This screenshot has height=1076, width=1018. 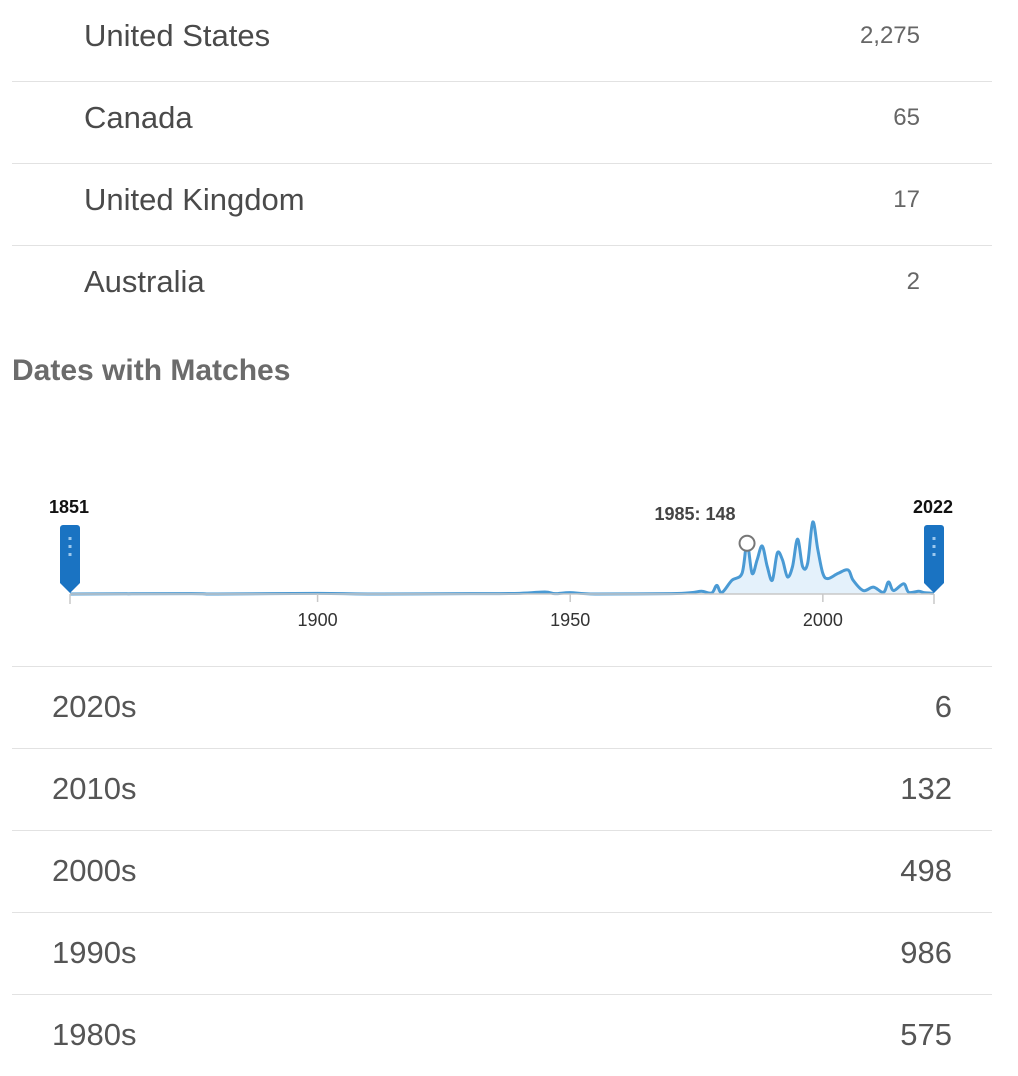 I want to click on dates-section-title: Dates with Matches, so click(x=151, y=370).